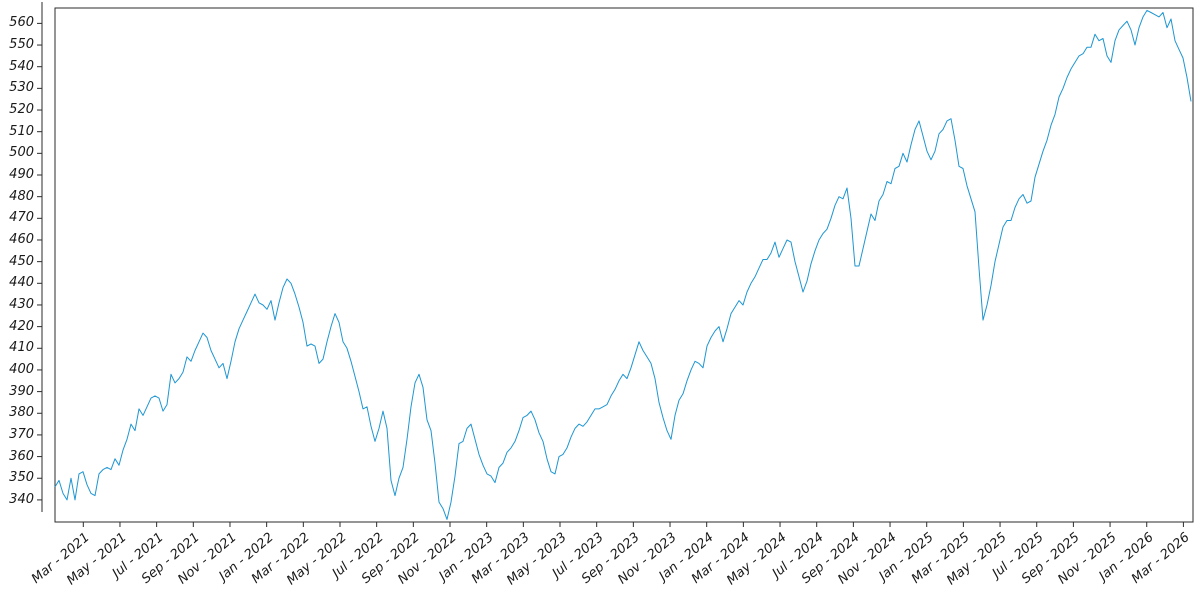  Describe the element at coordinates (21, 110) in the screenshot. I see `y-tick-label: 520` at that location.